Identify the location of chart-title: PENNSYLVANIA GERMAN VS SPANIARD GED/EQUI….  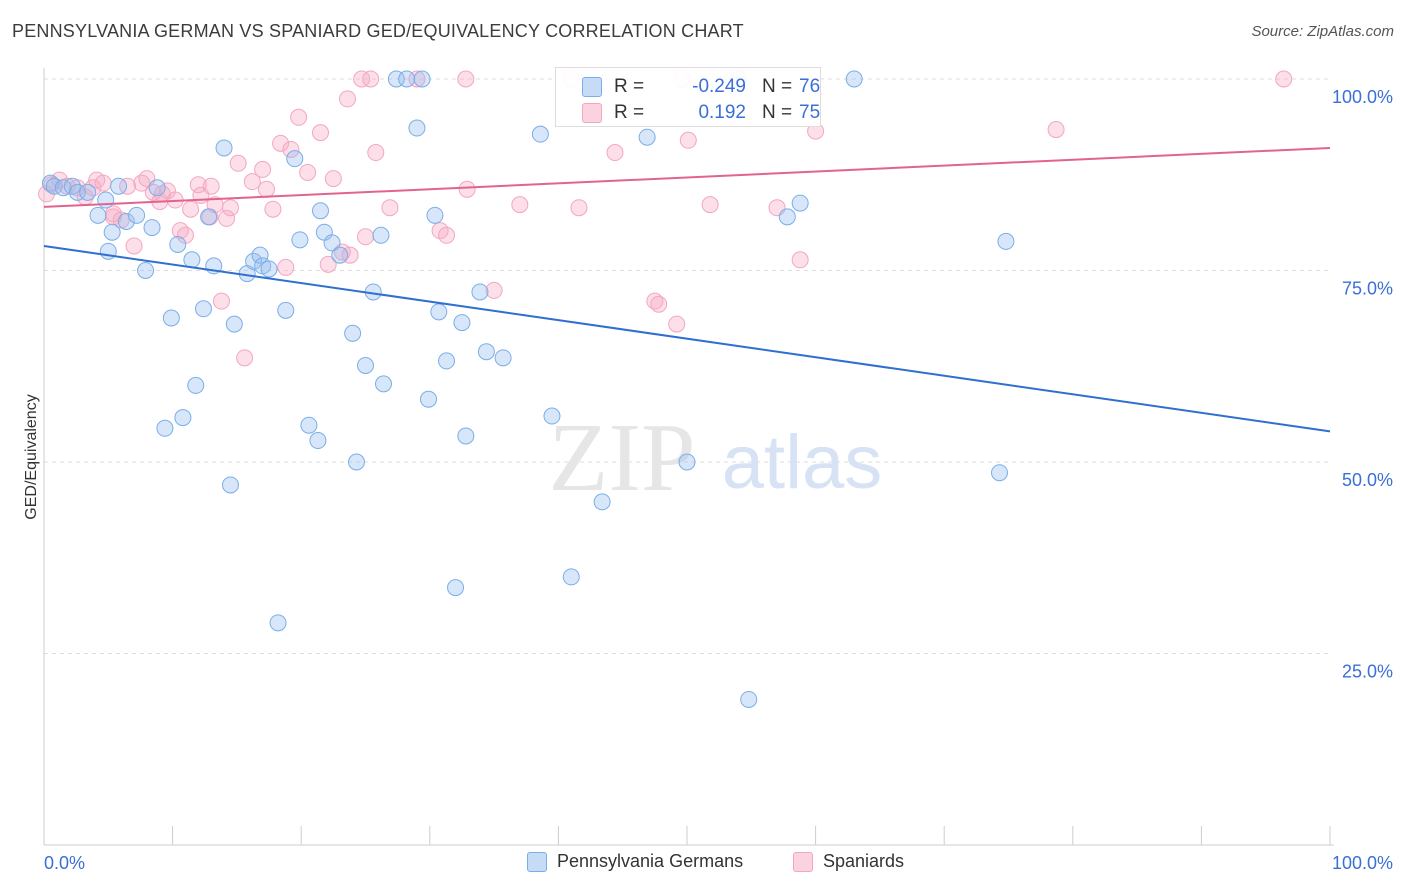
(378, 31).